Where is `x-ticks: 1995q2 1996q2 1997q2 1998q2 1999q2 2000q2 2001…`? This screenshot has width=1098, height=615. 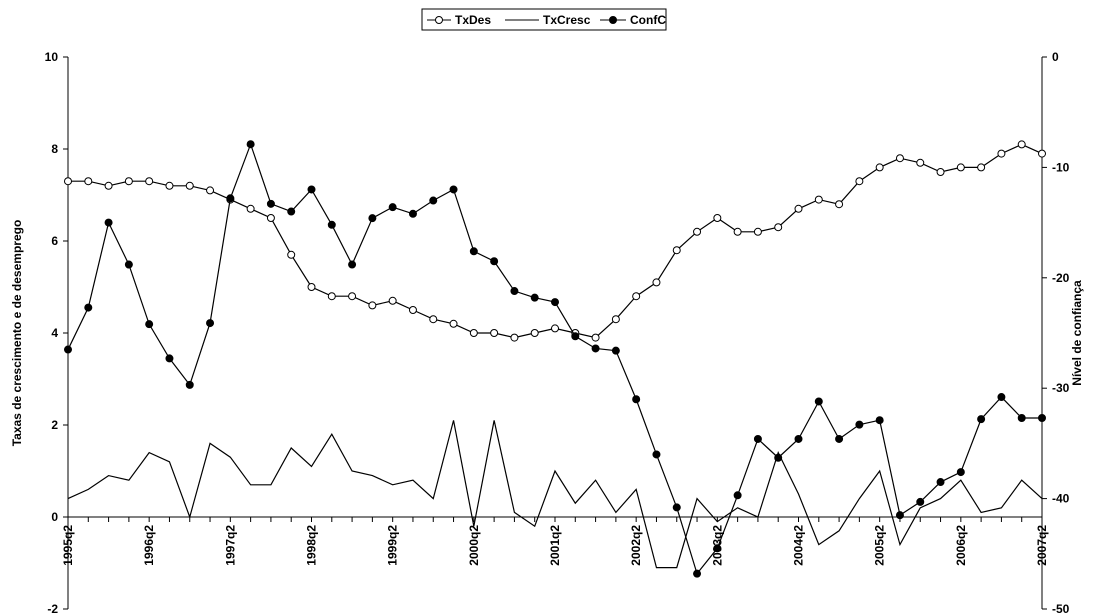 x-ticks: 1995q2 1996q2 1997q2 1998q2 1999q2 2000q2 2001… is located at coordinates (555, 541).